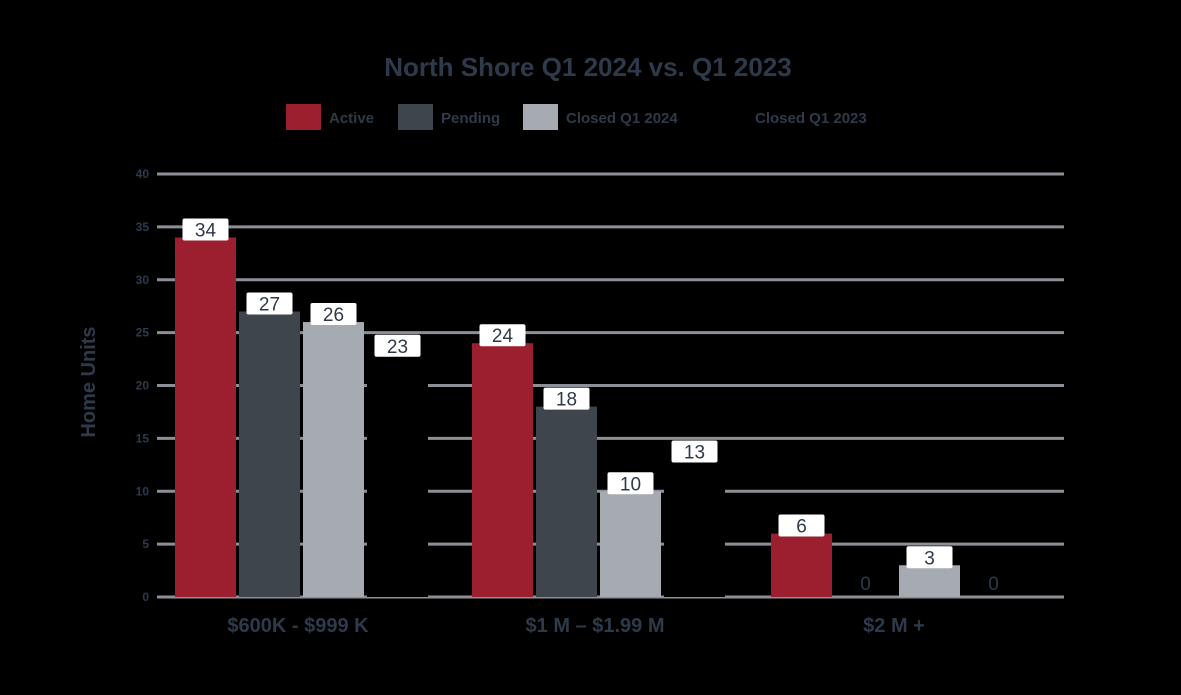 Image resolution: width=1181 pixels, height=695 pixels. What do you see at coordinates (143, 333) in the screenshot?
I see `y-tick-label: 25` at bounding box center [143, 333].